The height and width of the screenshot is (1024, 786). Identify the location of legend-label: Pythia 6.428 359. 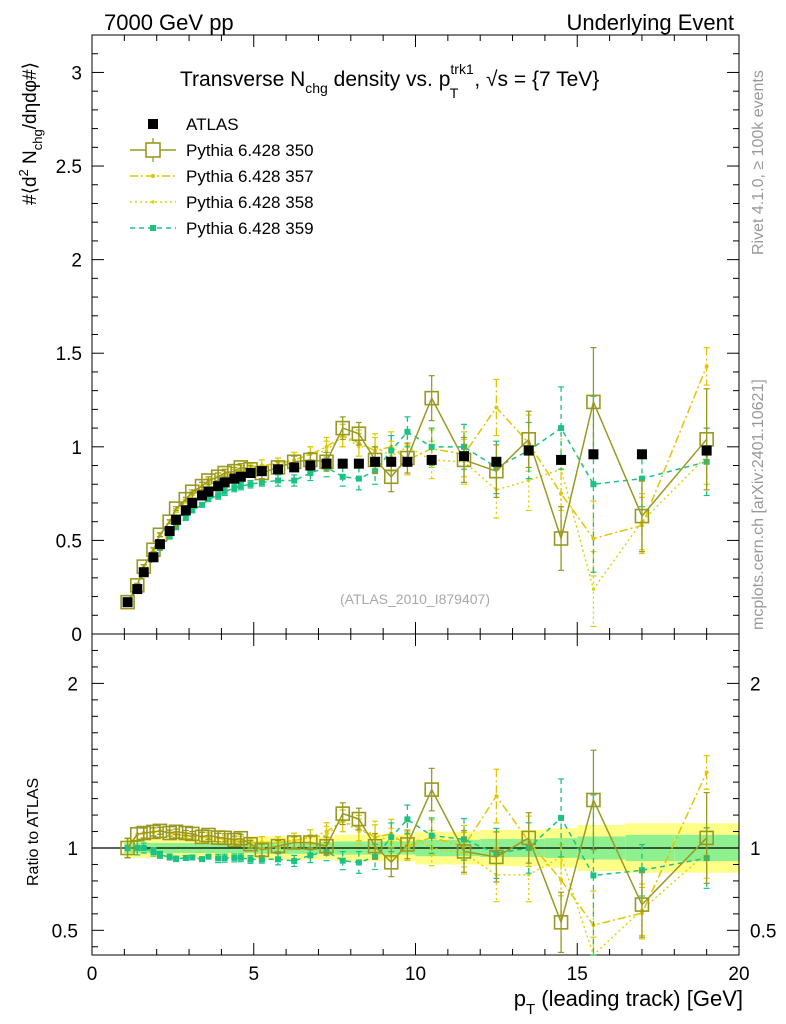
(250, 228).